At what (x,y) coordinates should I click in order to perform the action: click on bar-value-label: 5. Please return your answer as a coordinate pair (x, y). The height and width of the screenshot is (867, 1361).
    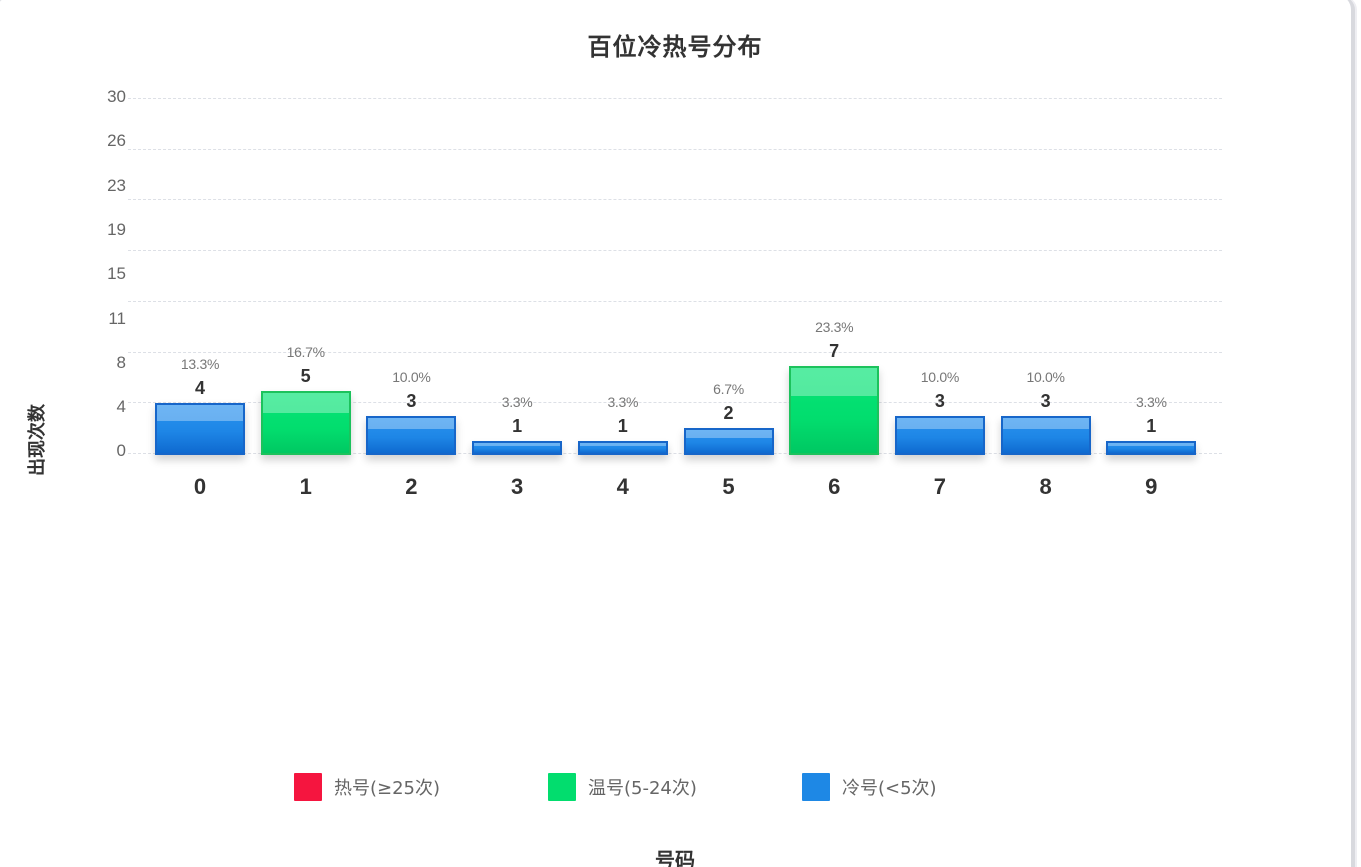
    Looking at the image, I should click on (305, 376).